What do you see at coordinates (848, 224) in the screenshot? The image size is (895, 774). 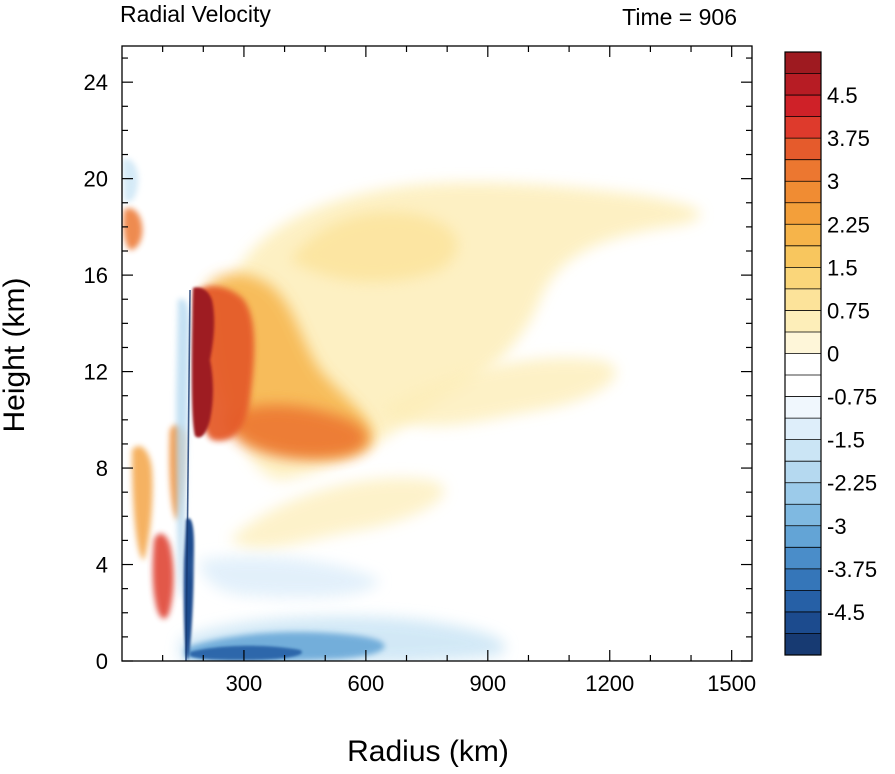 I see `colorbar-label: 2.25` at bounding box center [848, 224].